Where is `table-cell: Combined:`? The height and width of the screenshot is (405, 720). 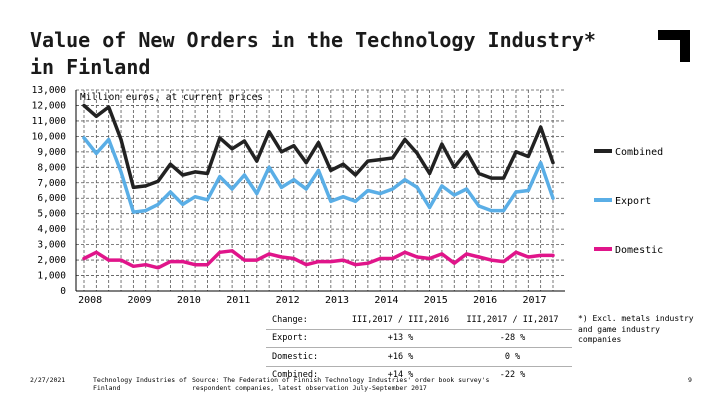 table-cell: Combined: is located at coordinates (295, 375).